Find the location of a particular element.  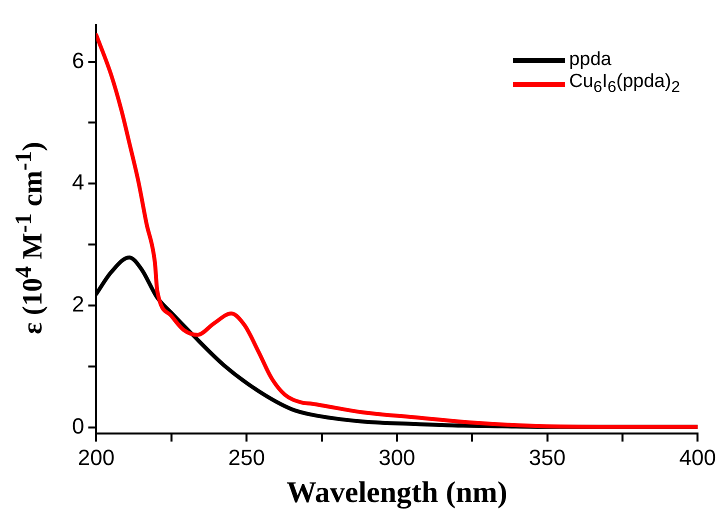

y-tick-label: 0 is located at coordinates (78, 426).